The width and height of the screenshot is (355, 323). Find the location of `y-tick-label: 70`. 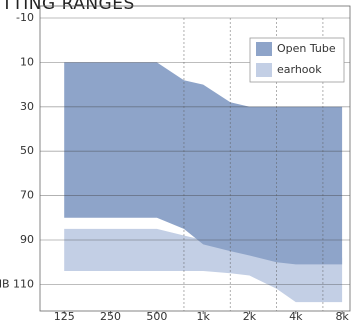

y-tick-label: 70 is located at coordinates (27, 195).